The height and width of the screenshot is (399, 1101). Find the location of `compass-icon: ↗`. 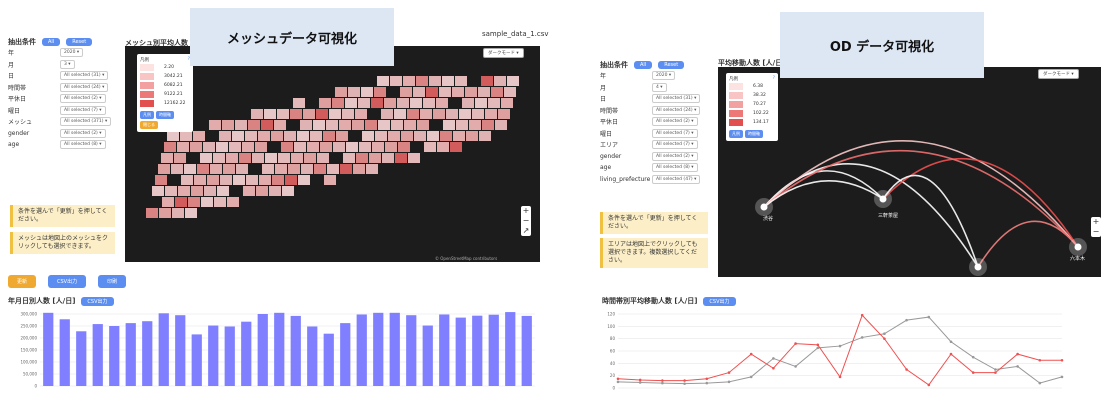

compass-icon: ↗ is located at coordinates (526, 230).